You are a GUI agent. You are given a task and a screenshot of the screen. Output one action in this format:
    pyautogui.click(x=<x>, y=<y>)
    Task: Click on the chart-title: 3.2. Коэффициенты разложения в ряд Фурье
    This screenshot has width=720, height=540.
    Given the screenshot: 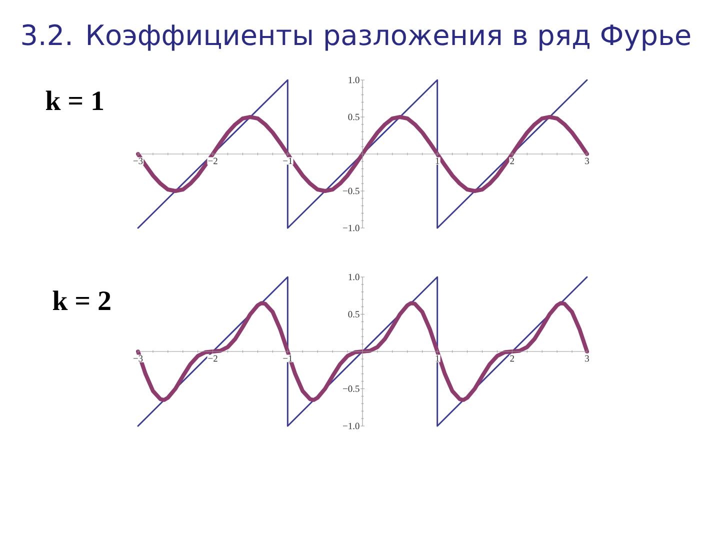 What is the action you would take?
    pyautogui.click(x=356, y=37)
    